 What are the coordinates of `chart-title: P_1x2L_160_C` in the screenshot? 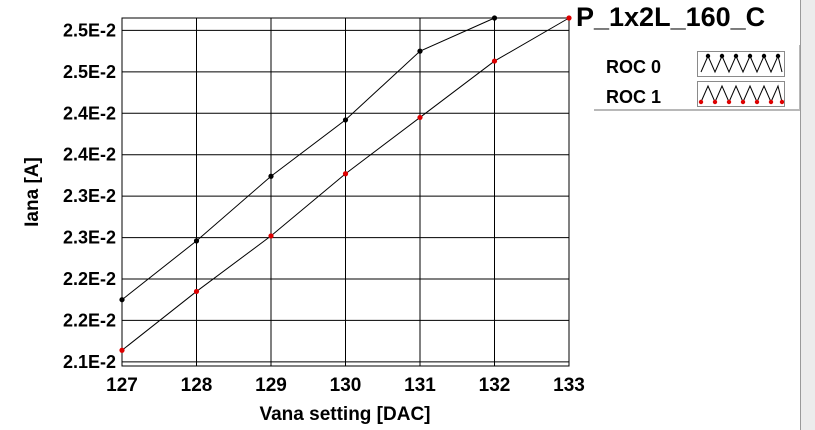 It's located at (671, 17).